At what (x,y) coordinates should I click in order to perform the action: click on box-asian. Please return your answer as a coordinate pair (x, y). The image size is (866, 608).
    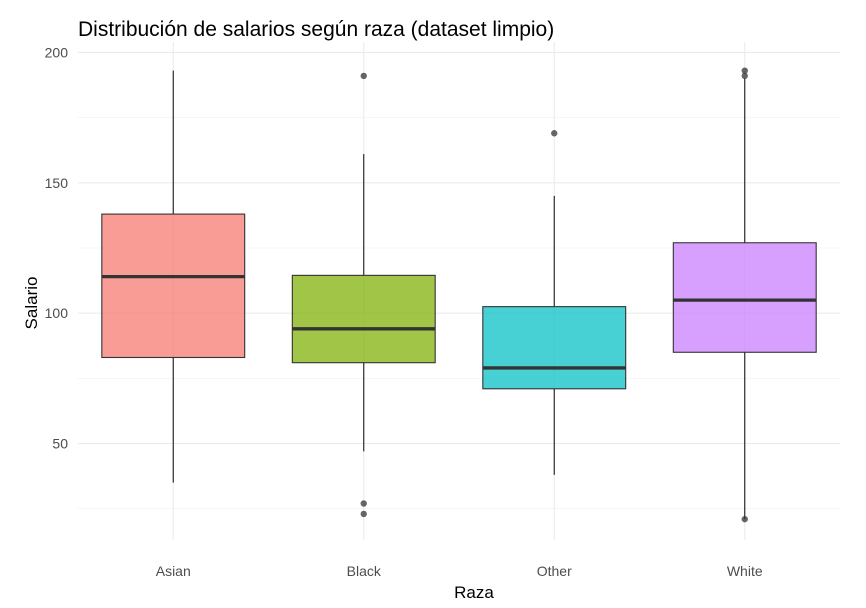
    Looking at the image, I should click on (173, 276).